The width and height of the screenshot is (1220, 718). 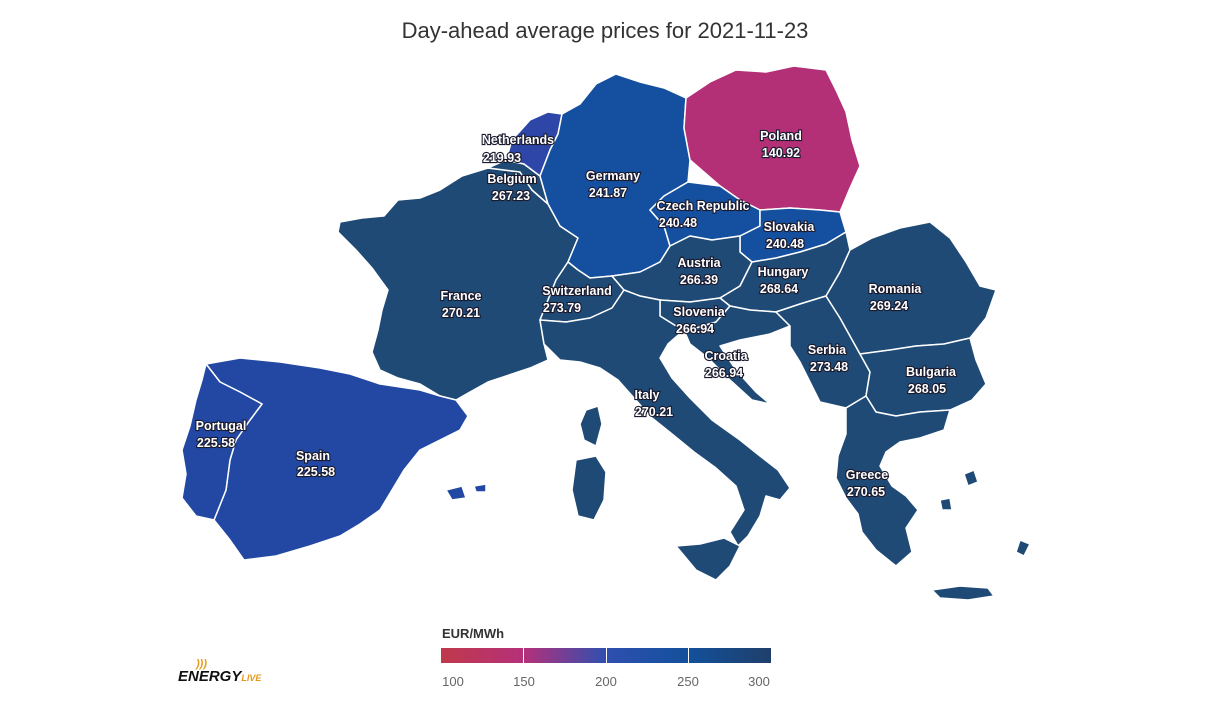 What do you see at coordinates (251, 678) in the screenshot?
I see `logo-sub-text: LIVE` at bounding box center [251, 678].